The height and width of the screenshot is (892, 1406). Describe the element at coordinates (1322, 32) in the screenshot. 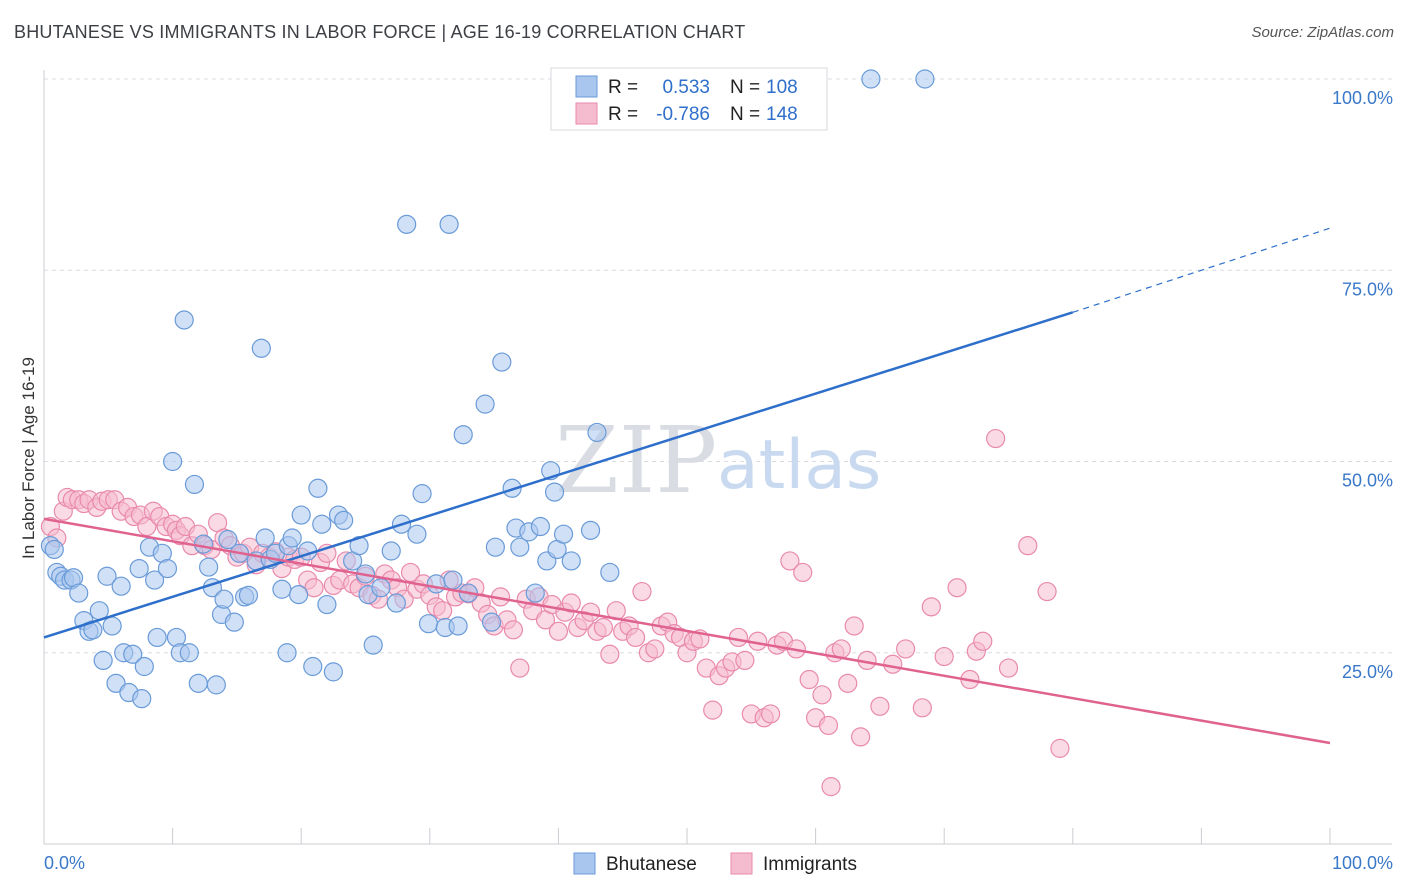

I see `chart-source: Source: ZipAtlas.com` at that location.